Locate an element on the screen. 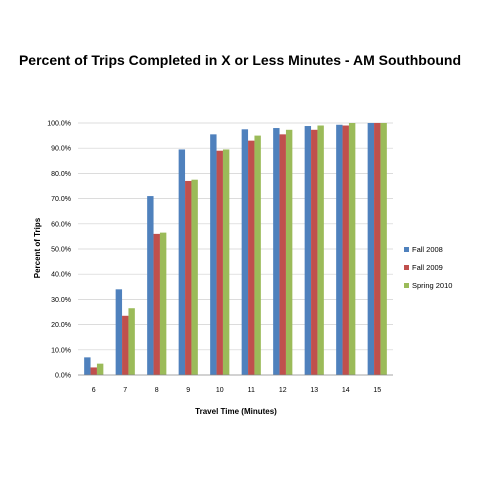 This screenshot has width=480, height=480. x-tick-label: 14 is located at coordinates (346, 390).